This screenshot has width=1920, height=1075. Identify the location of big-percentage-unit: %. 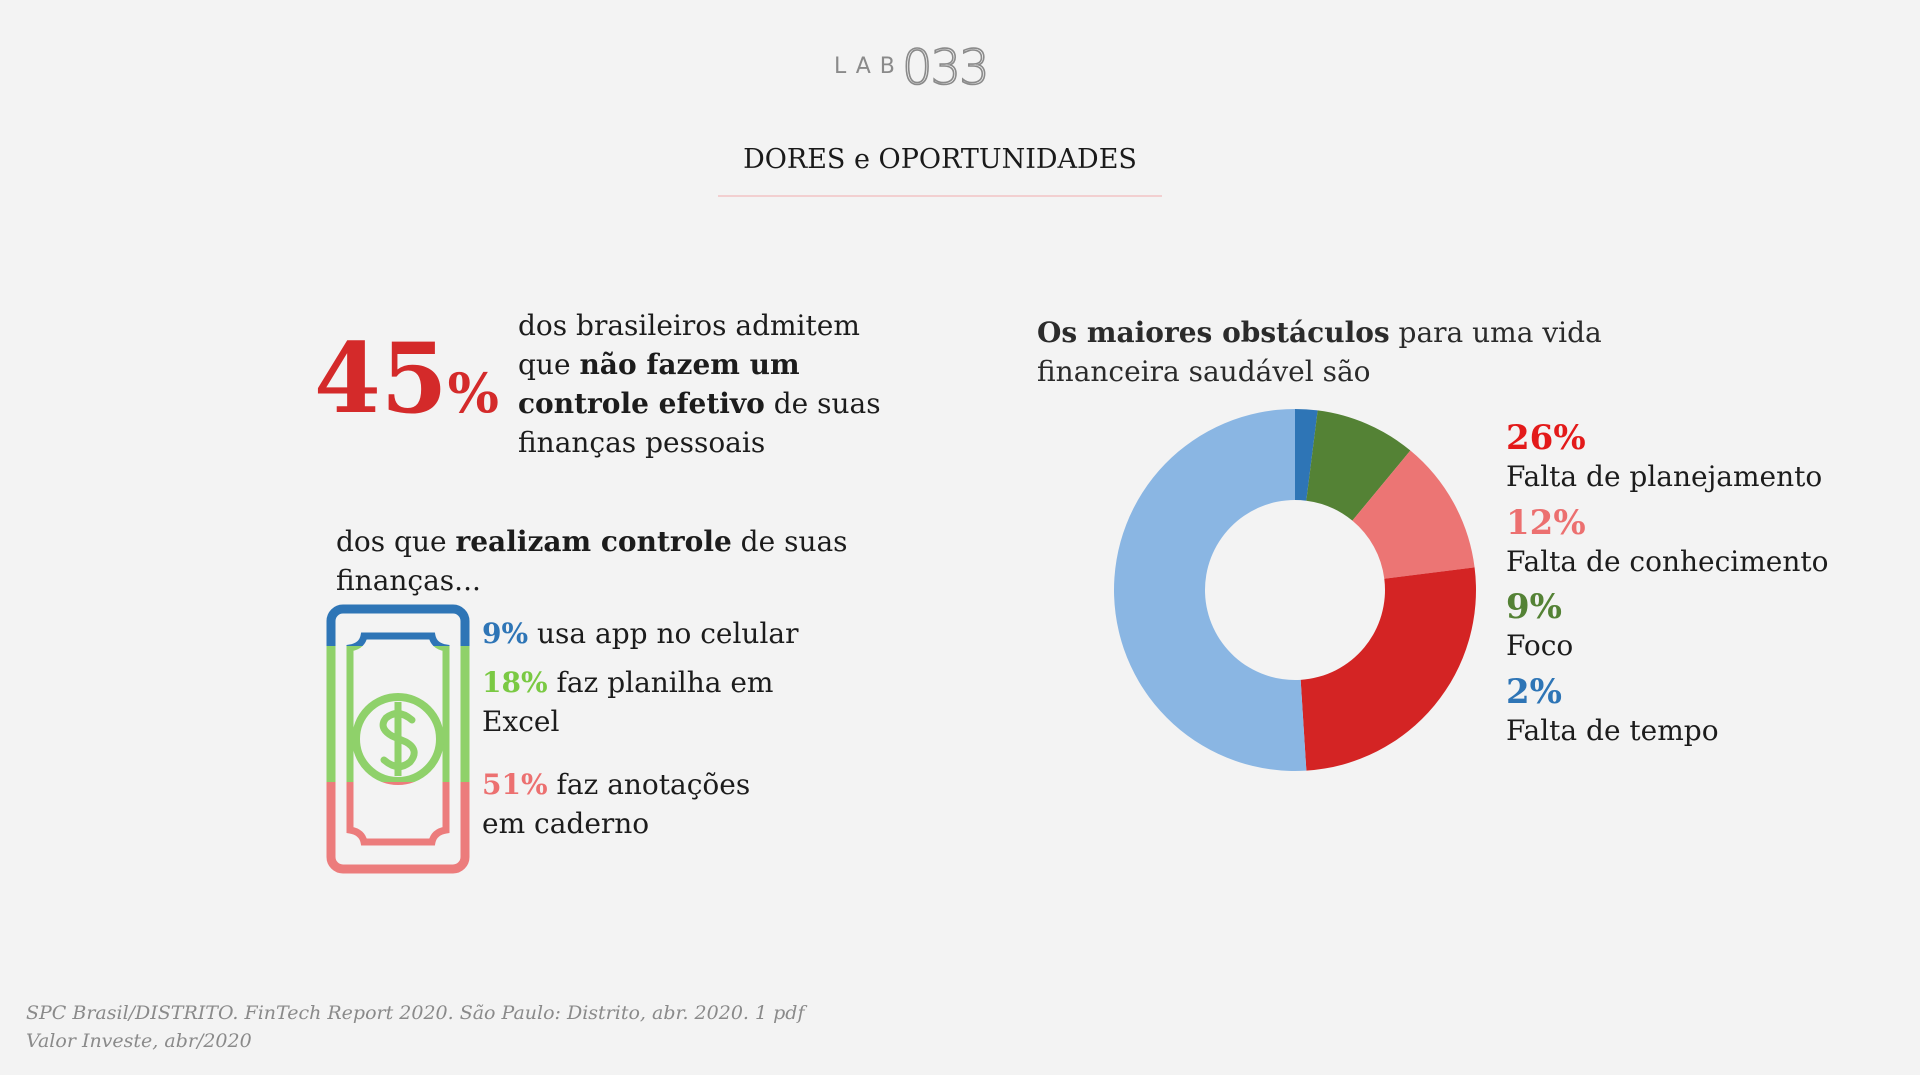
(473, 393).